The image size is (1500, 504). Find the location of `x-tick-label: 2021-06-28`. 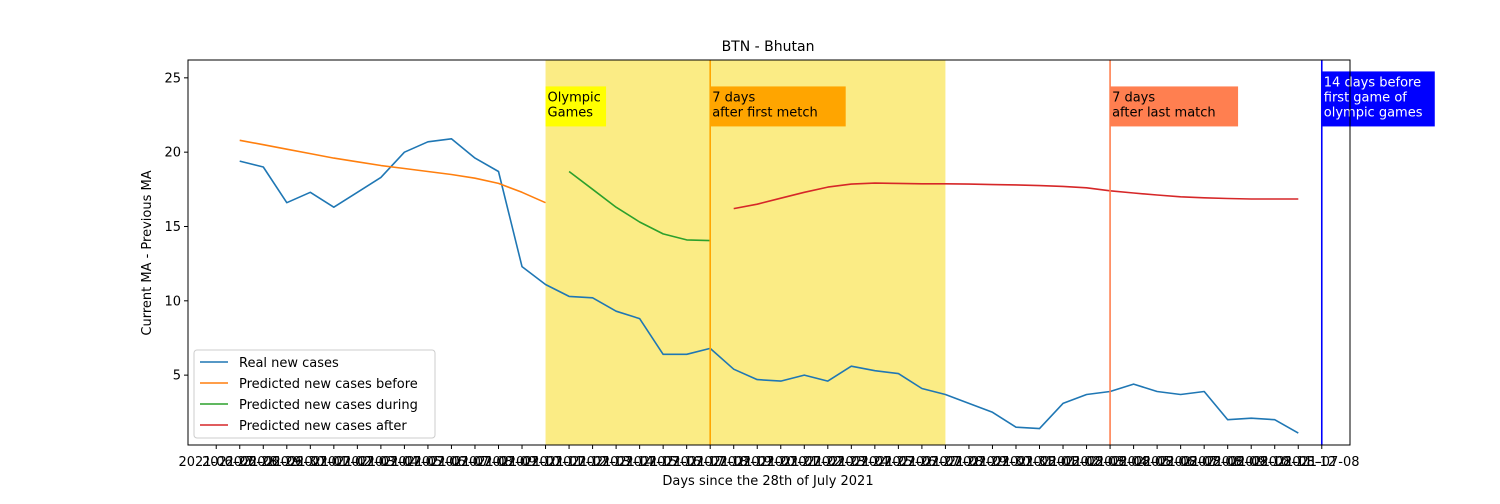

x-tick-label: 2021-06-28 is located at coordinates (240, 462).